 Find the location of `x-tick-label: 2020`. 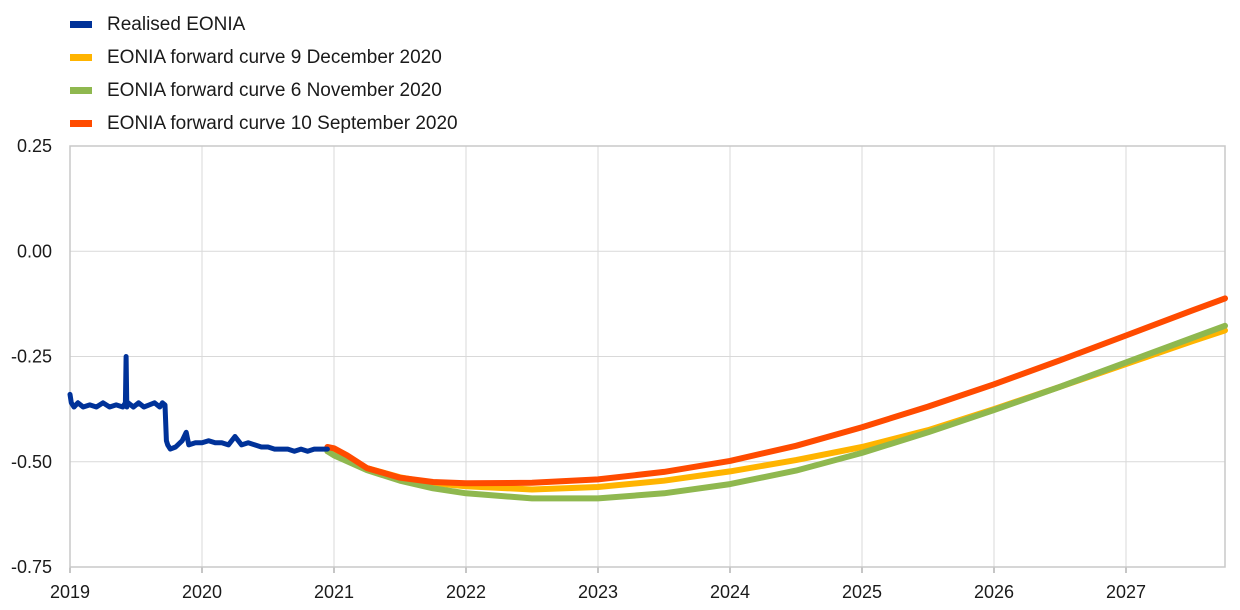

x-tick-label: 2020 is located at coordinates (202, 592).